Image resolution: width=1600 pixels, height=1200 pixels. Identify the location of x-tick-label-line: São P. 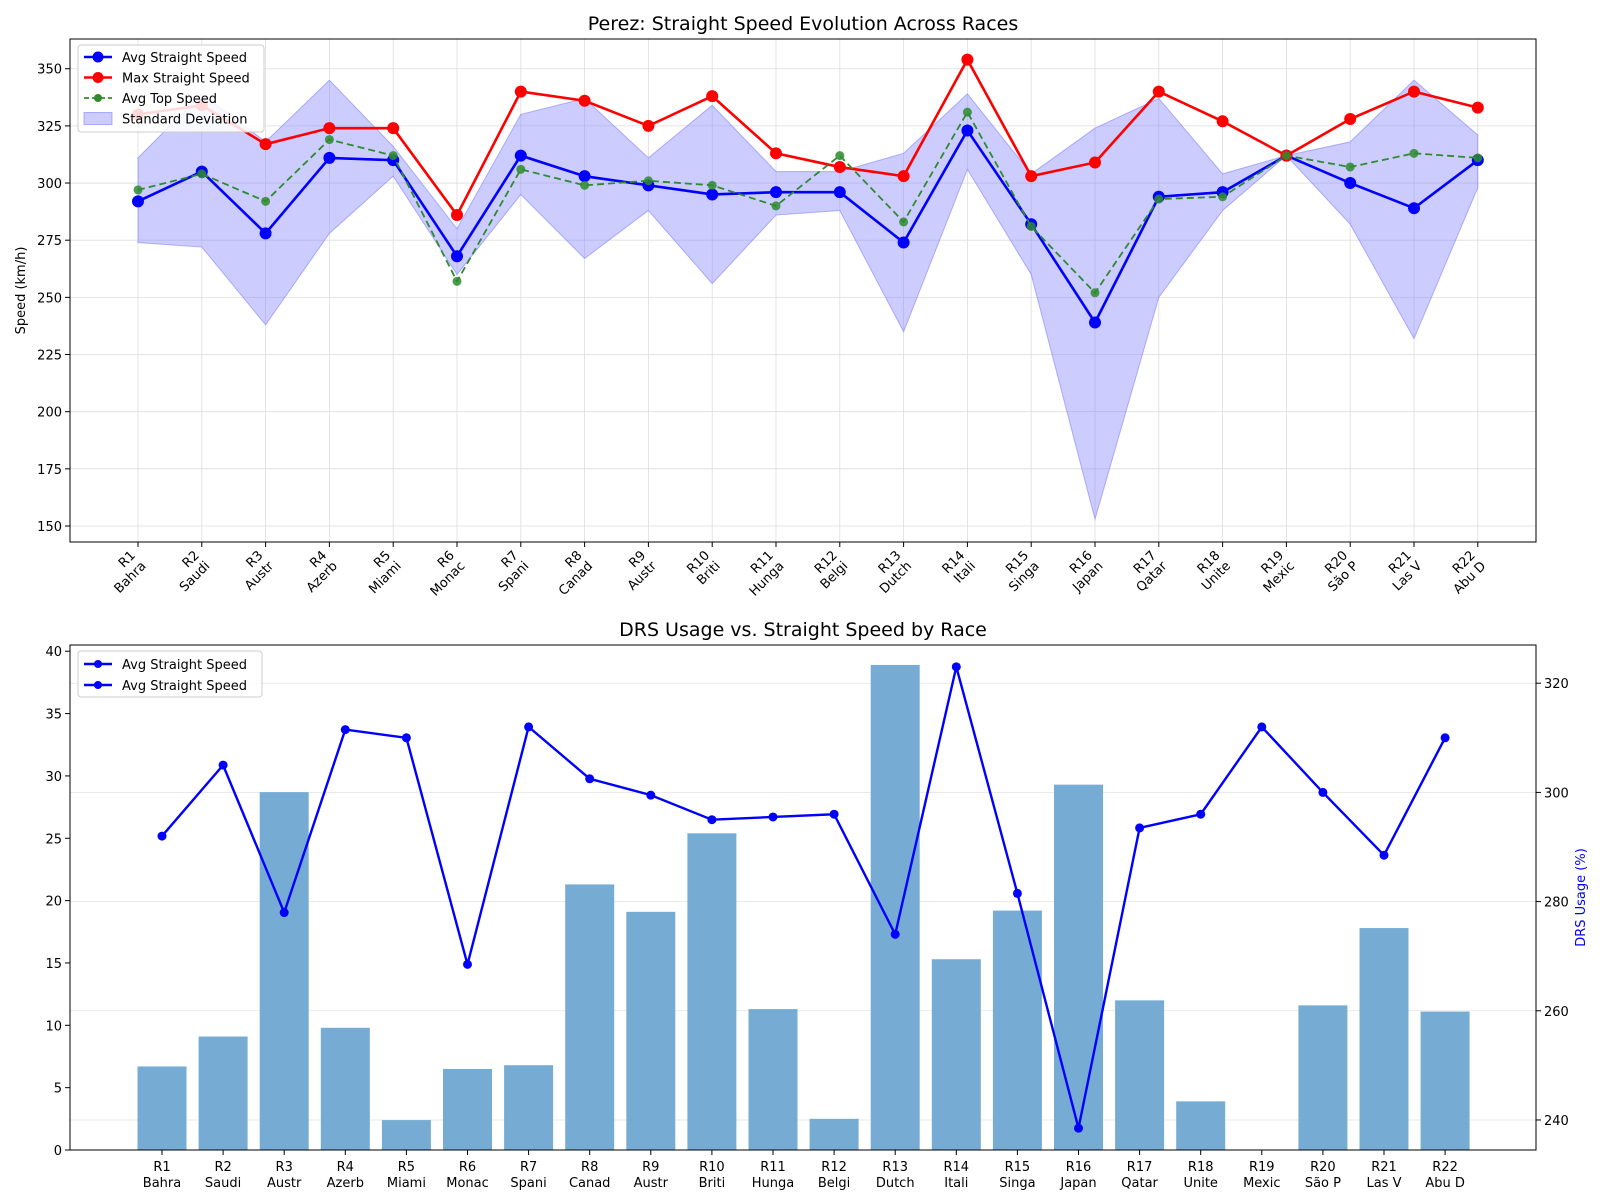
(1323, 1183).